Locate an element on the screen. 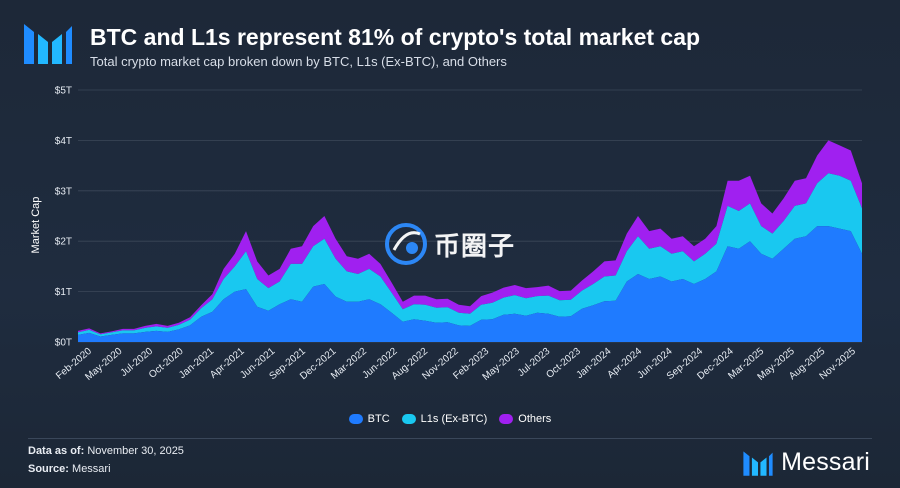 This screenshot has width=900, height=488. y-tick-label: $1T is located at coordinates (63, 292).